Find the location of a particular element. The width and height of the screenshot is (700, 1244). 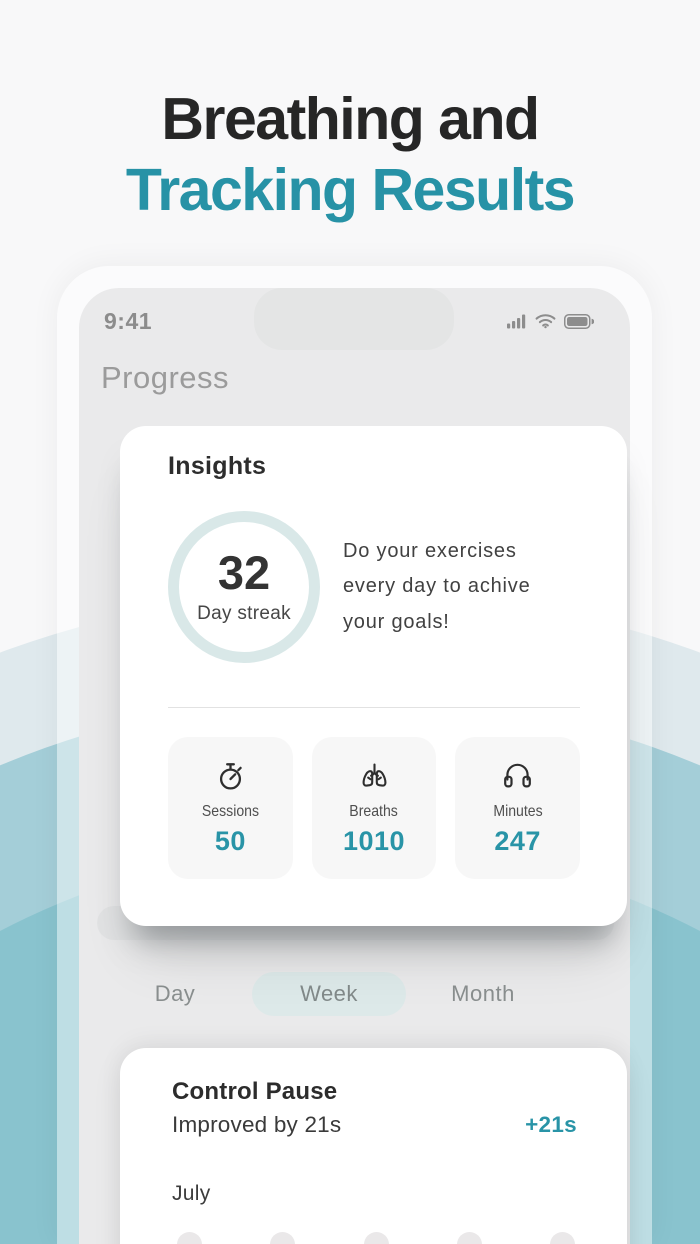

stat-value: 50 is located at coordinates (230, 841).